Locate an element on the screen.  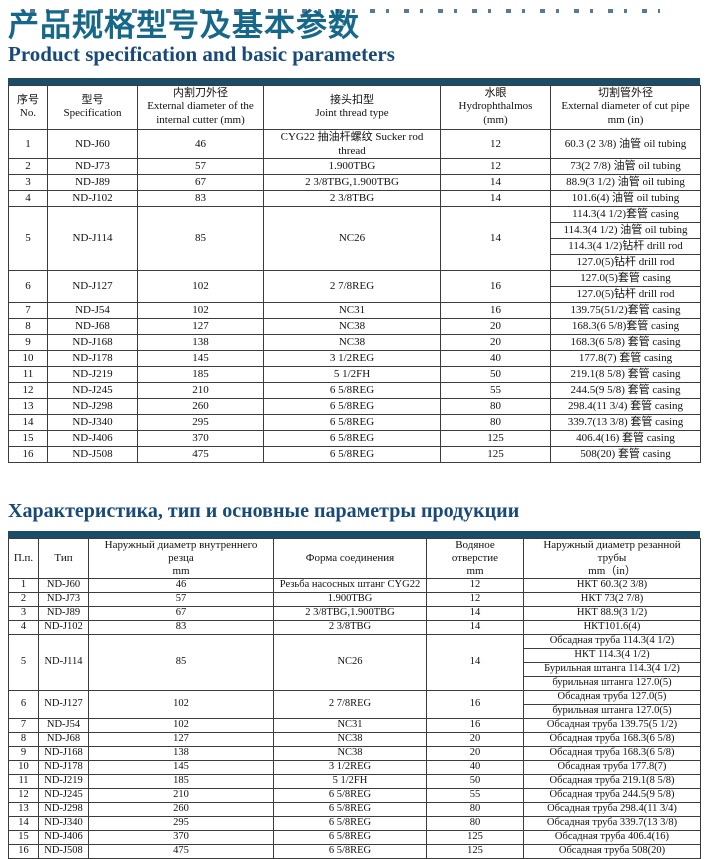
cell-water-eye: 14 is located at coordinates (495, 238).